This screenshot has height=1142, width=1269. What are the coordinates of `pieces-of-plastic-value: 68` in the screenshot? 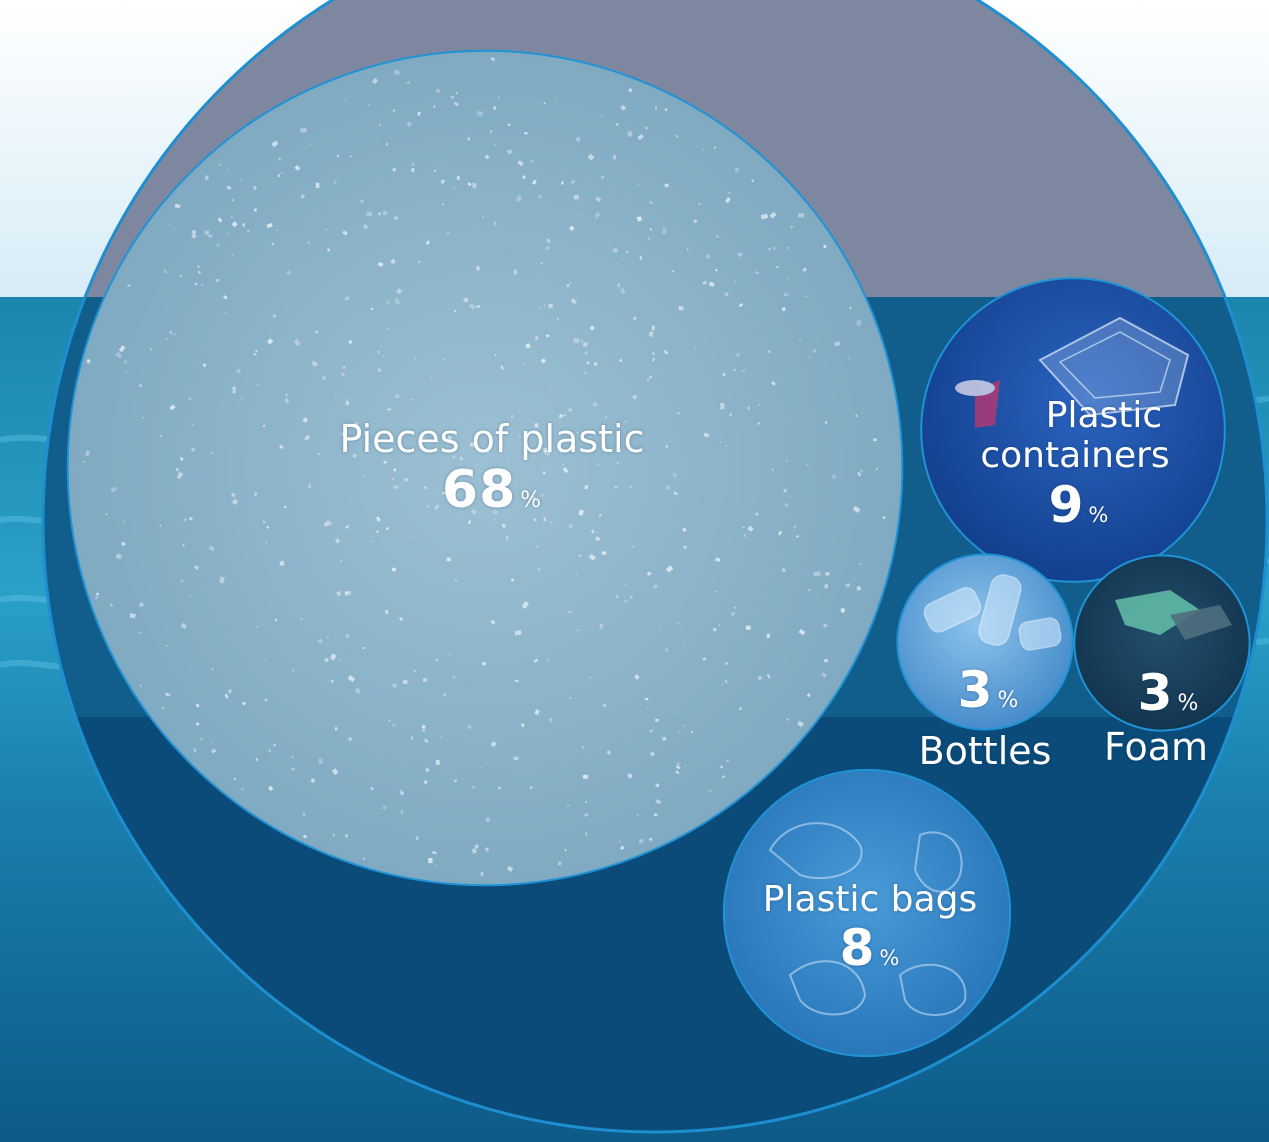 It's located at (479, 489).